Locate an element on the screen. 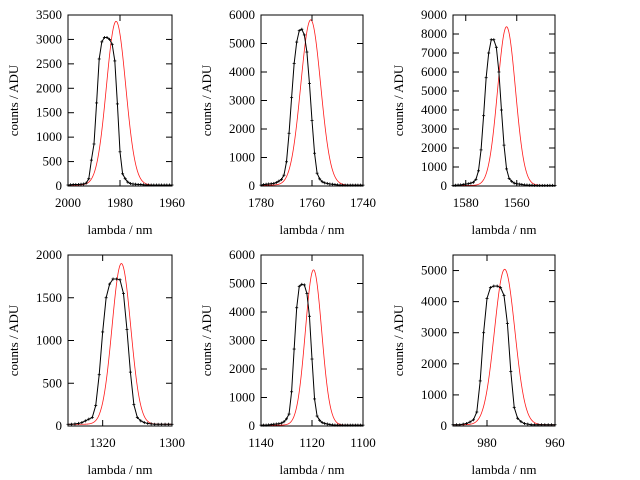 The height and width of the screenshot is (480, 640). x-tick-label: 1320 is located at coordinates (103, 442).